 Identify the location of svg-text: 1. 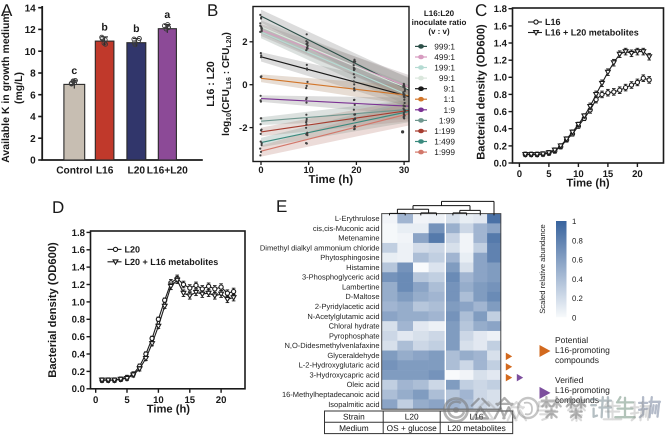
(574, 221).